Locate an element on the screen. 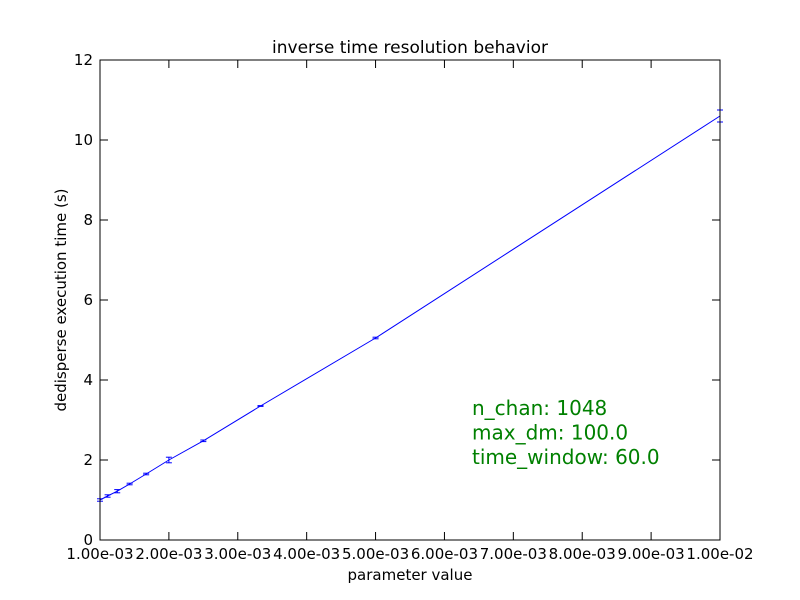 The height and width of the screenshot is (600, 800). x-tick-label: 6.00e-03 is located at coordinates (444, 554).